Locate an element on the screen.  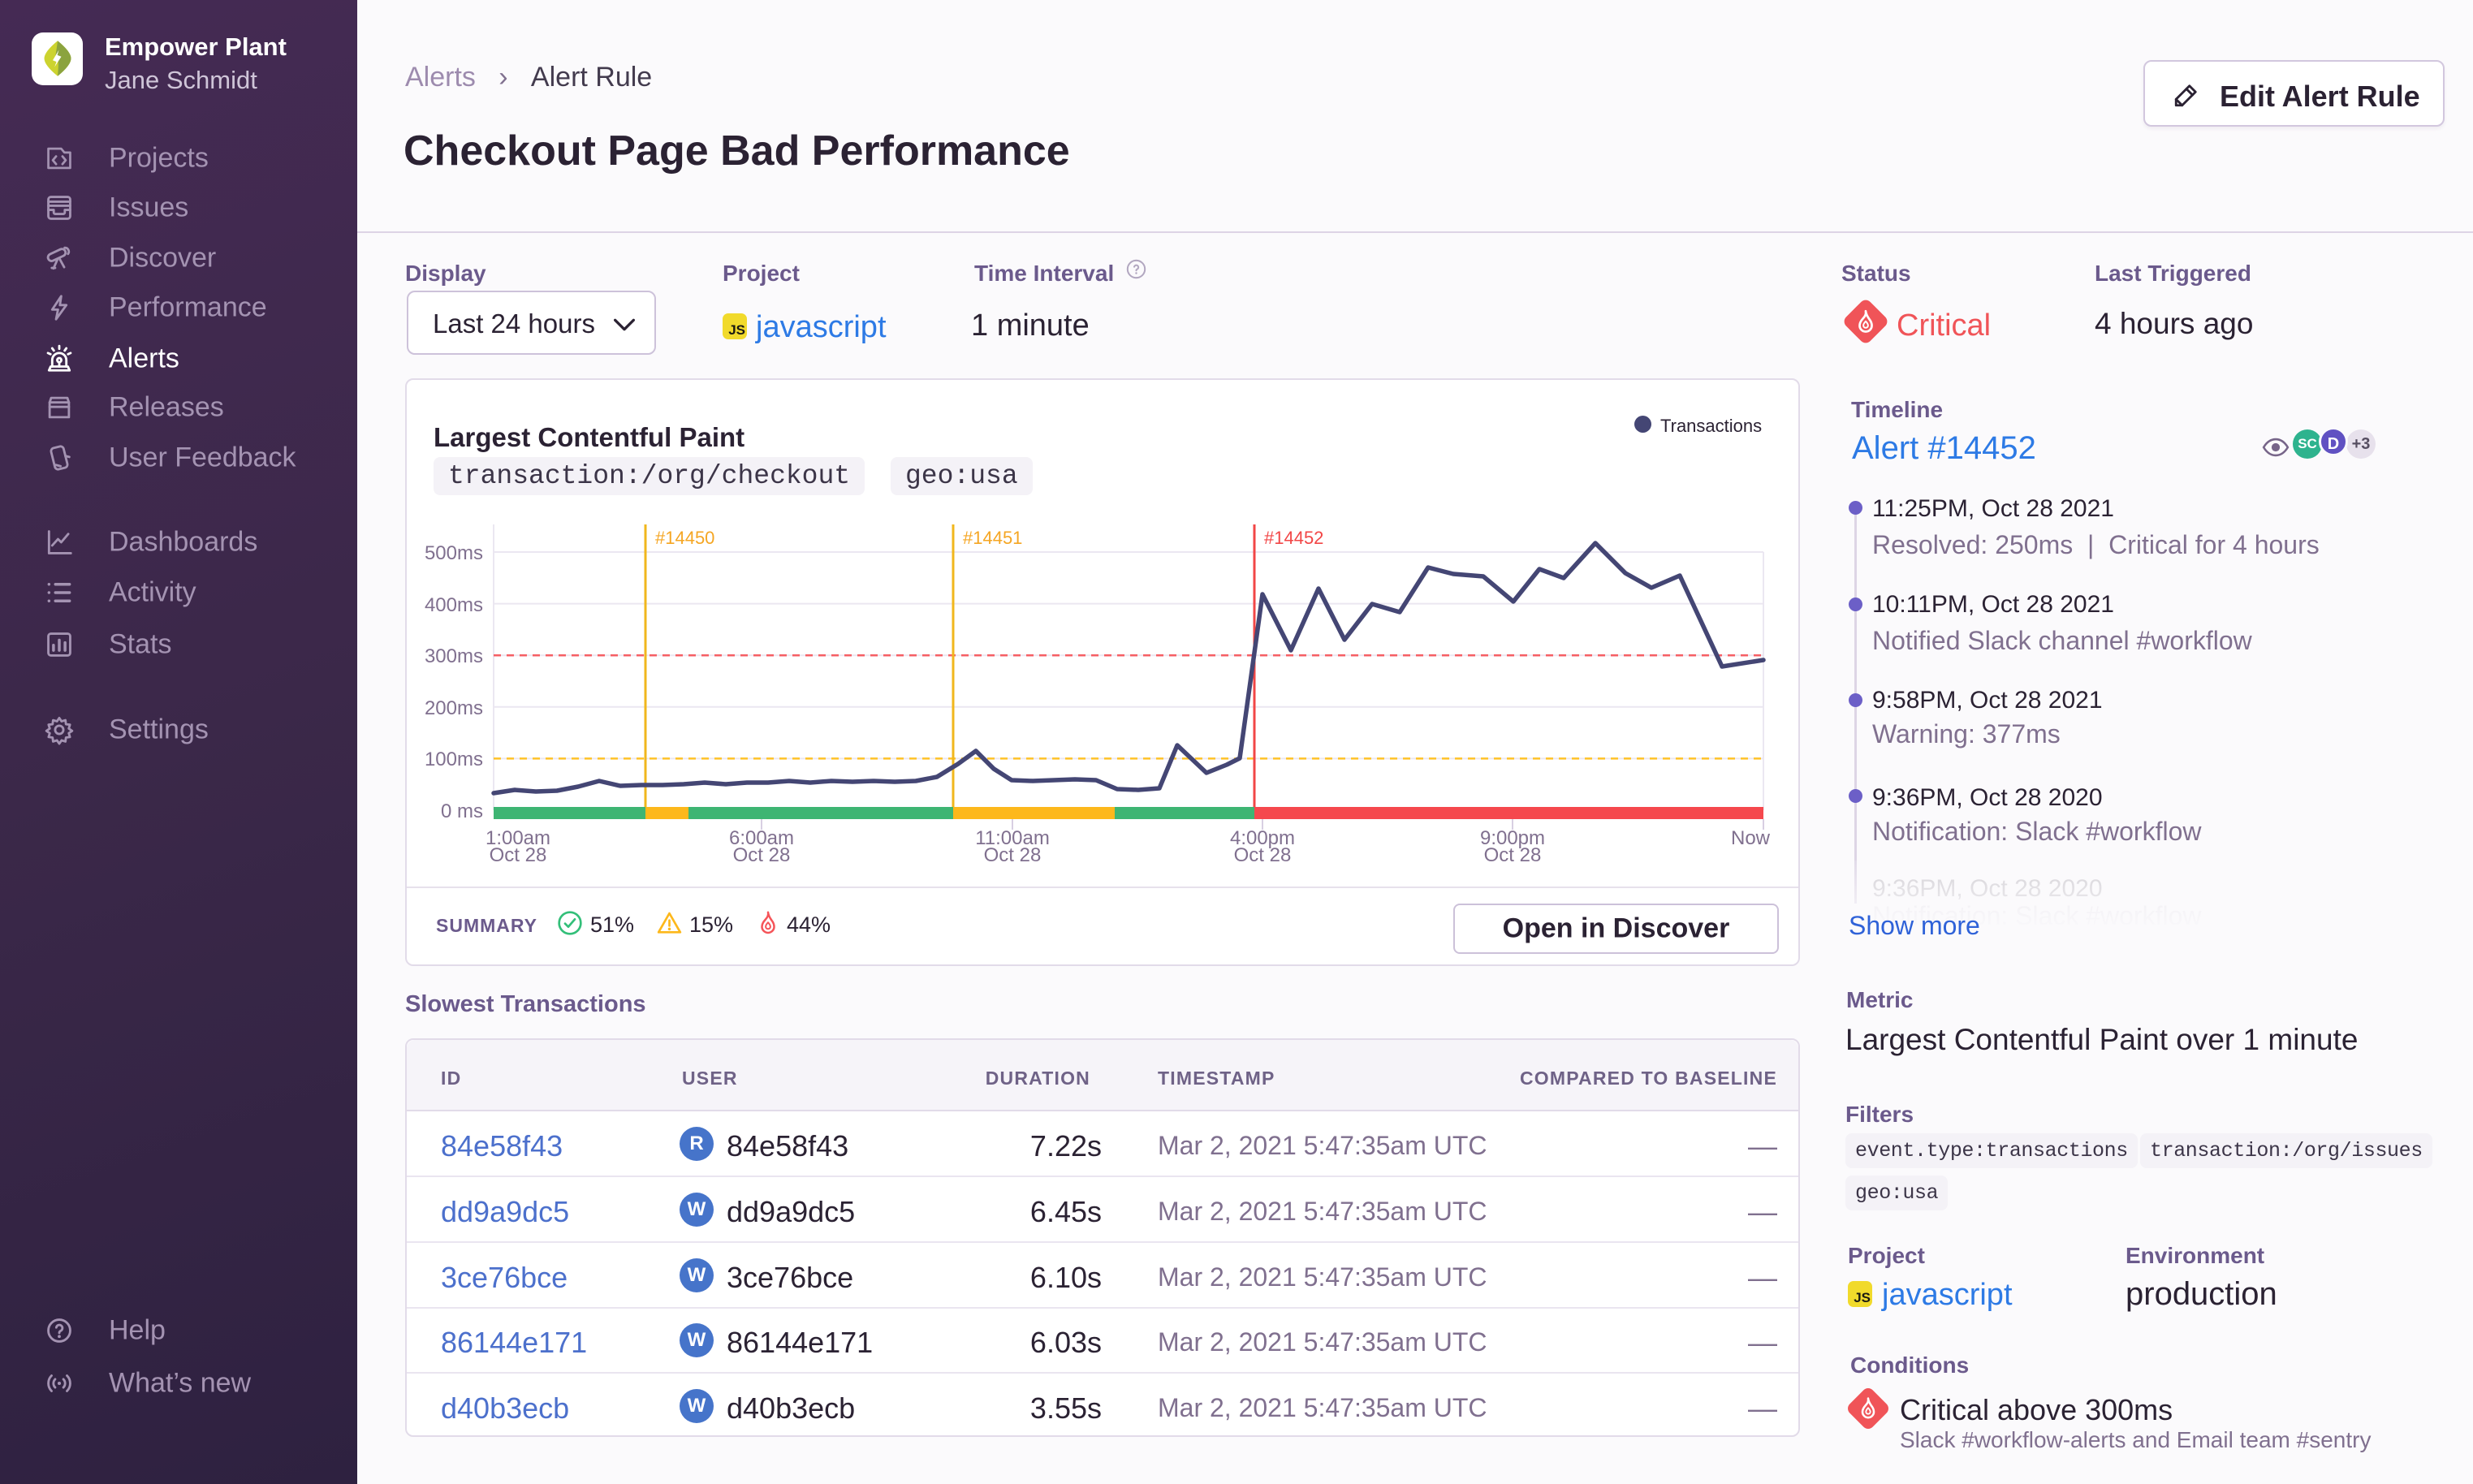
svg-text: 300ms is located at coordinates (454, 656).